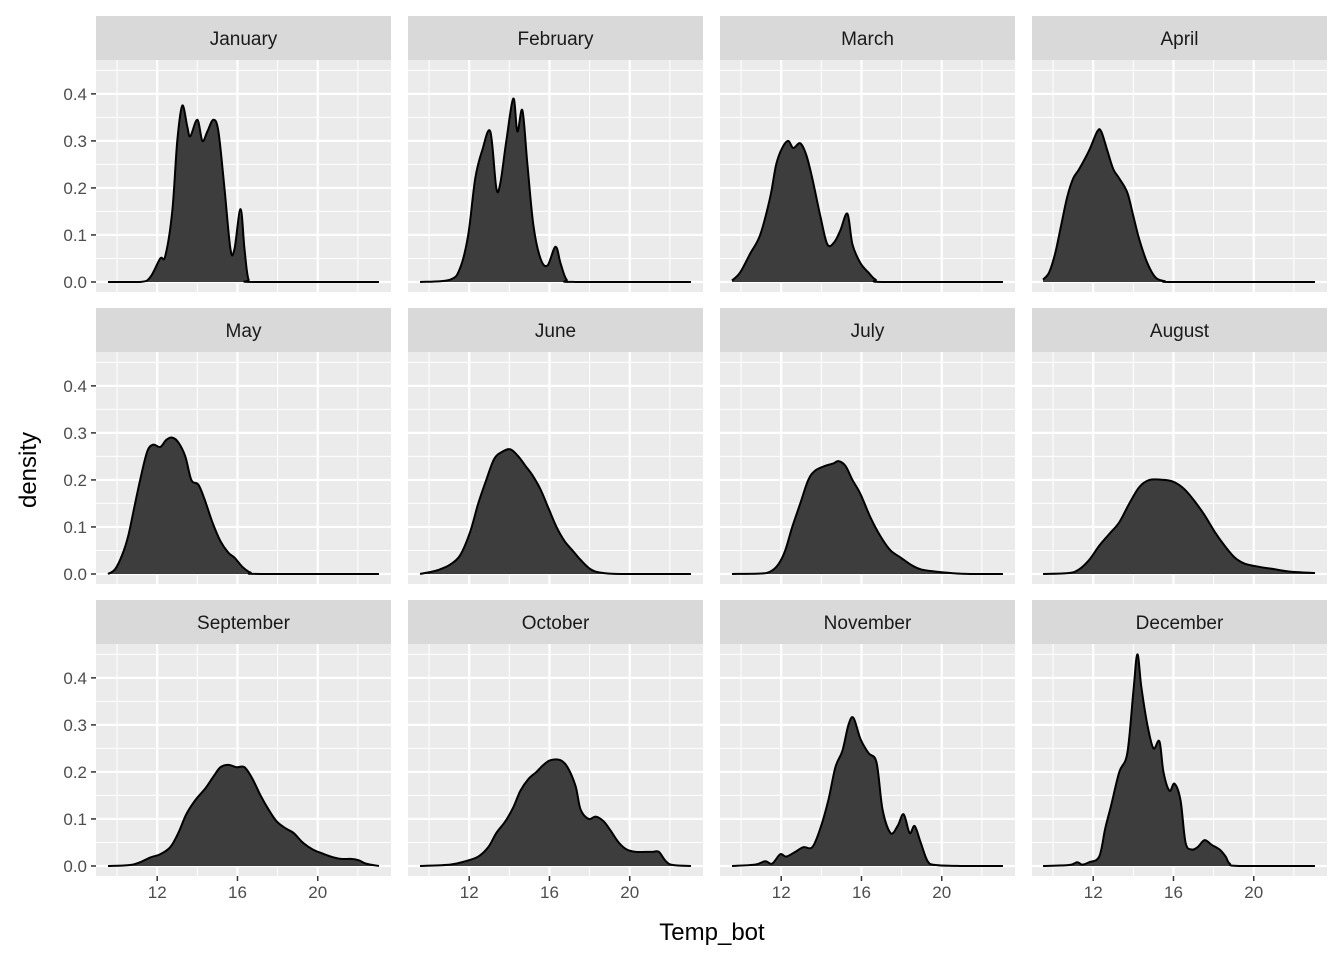 The width and height of the screenshot is (1344, 960). I want to click on facet-panel-june: June, so click(555, 446).